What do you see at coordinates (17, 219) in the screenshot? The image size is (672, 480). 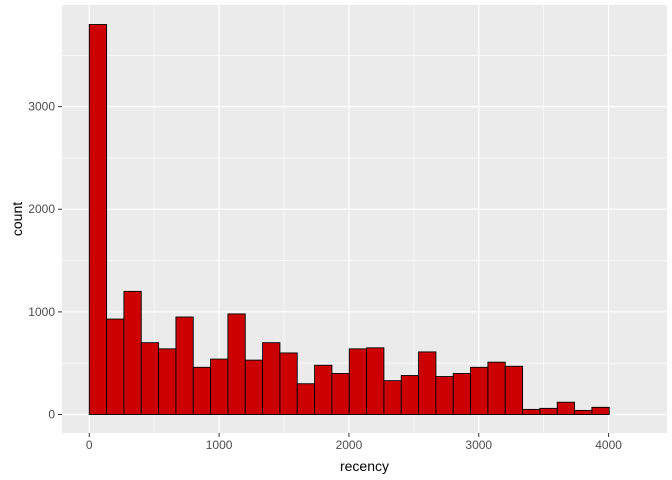 I see `y-axis-title: count` at bounding box center [17, 219].